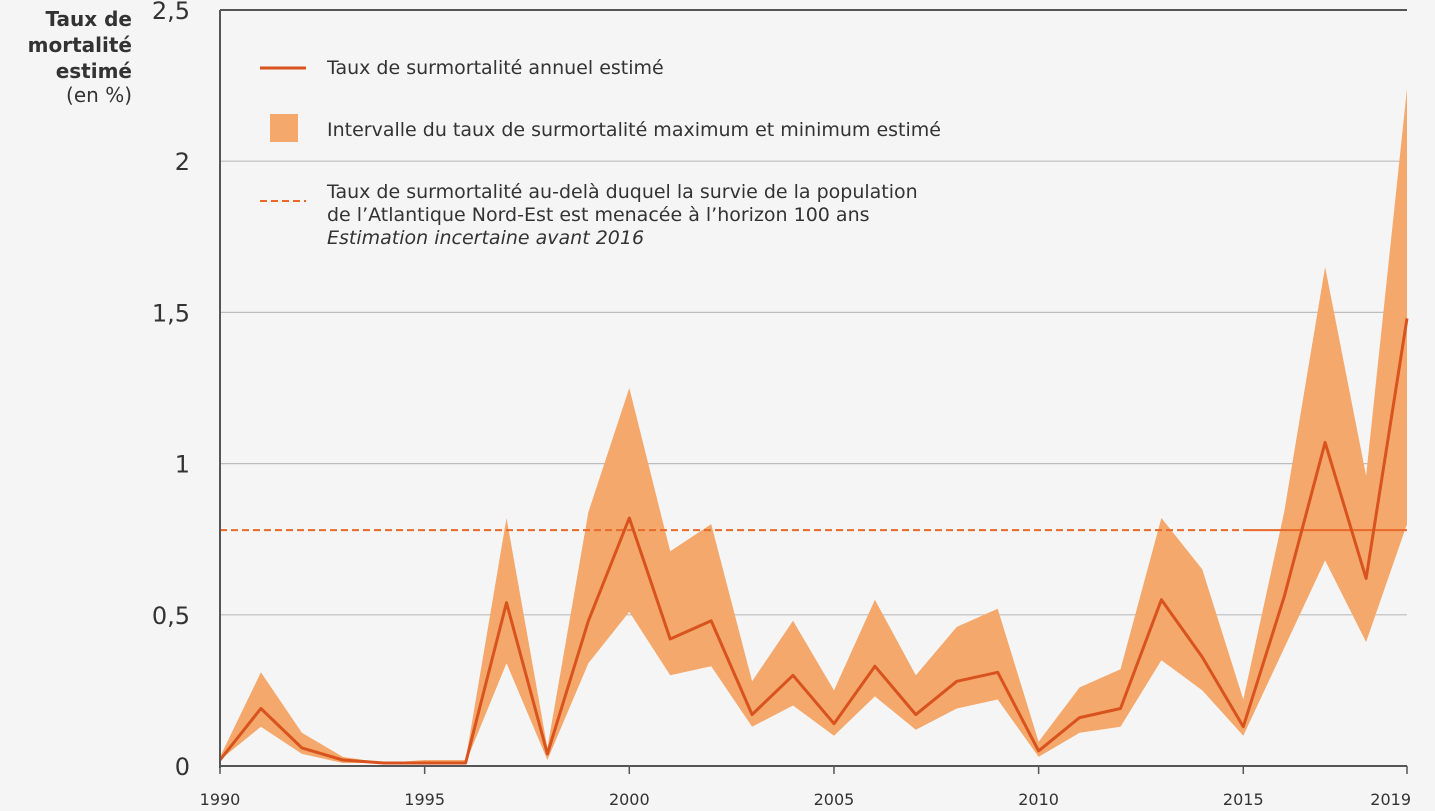  Describe the element at coordinates (171, 313) in the screenshot. I see `y-tick-label-3: 1,5` at that location.